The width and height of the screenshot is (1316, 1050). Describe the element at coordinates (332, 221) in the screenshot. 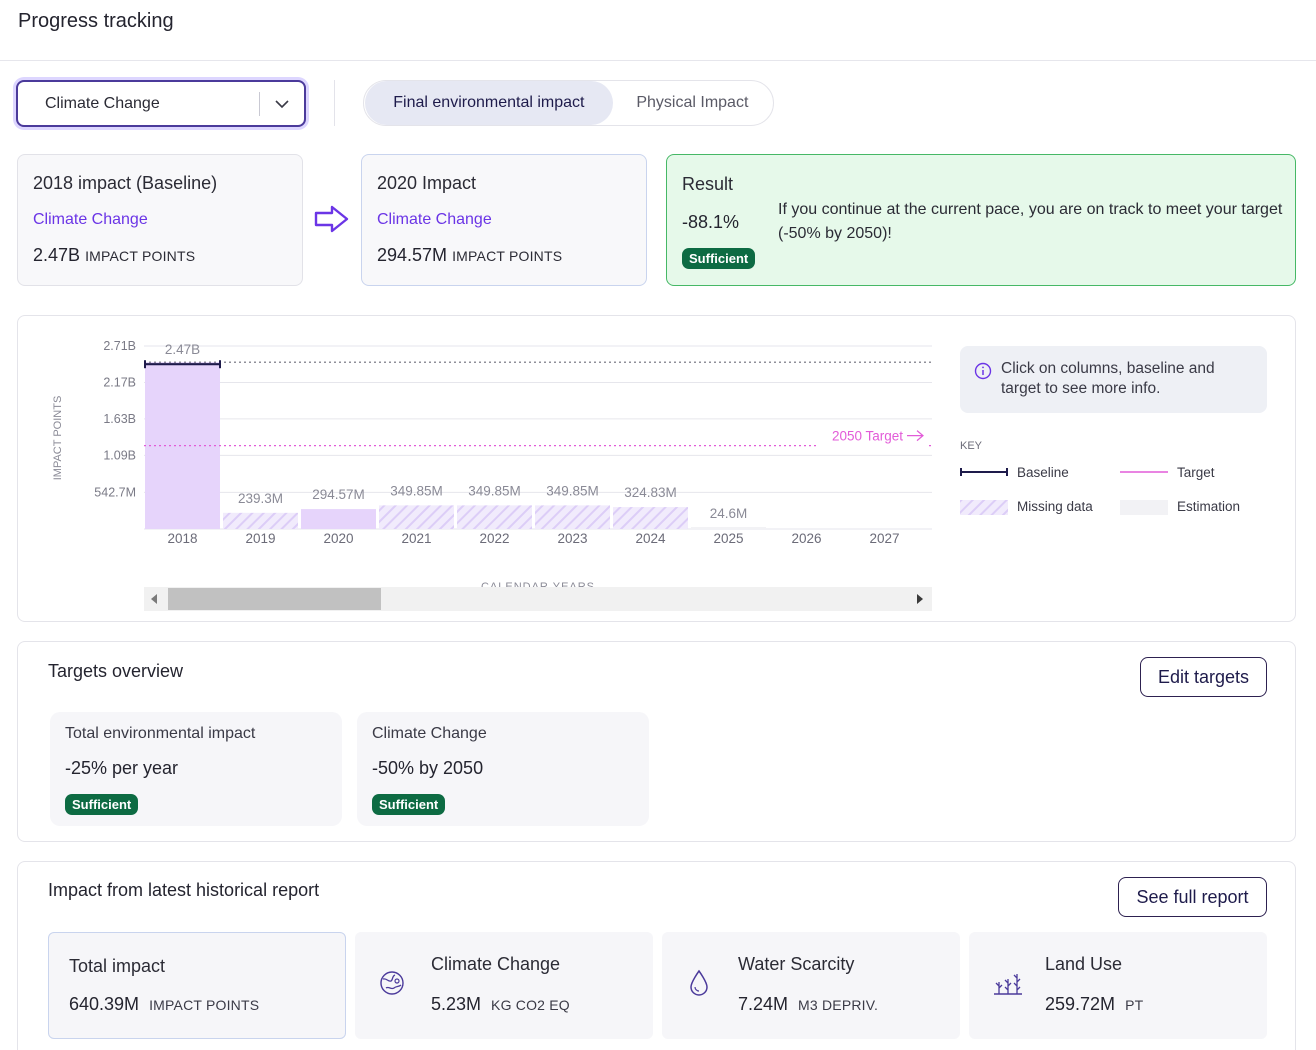

I see `arrow-right-icon` at that location.